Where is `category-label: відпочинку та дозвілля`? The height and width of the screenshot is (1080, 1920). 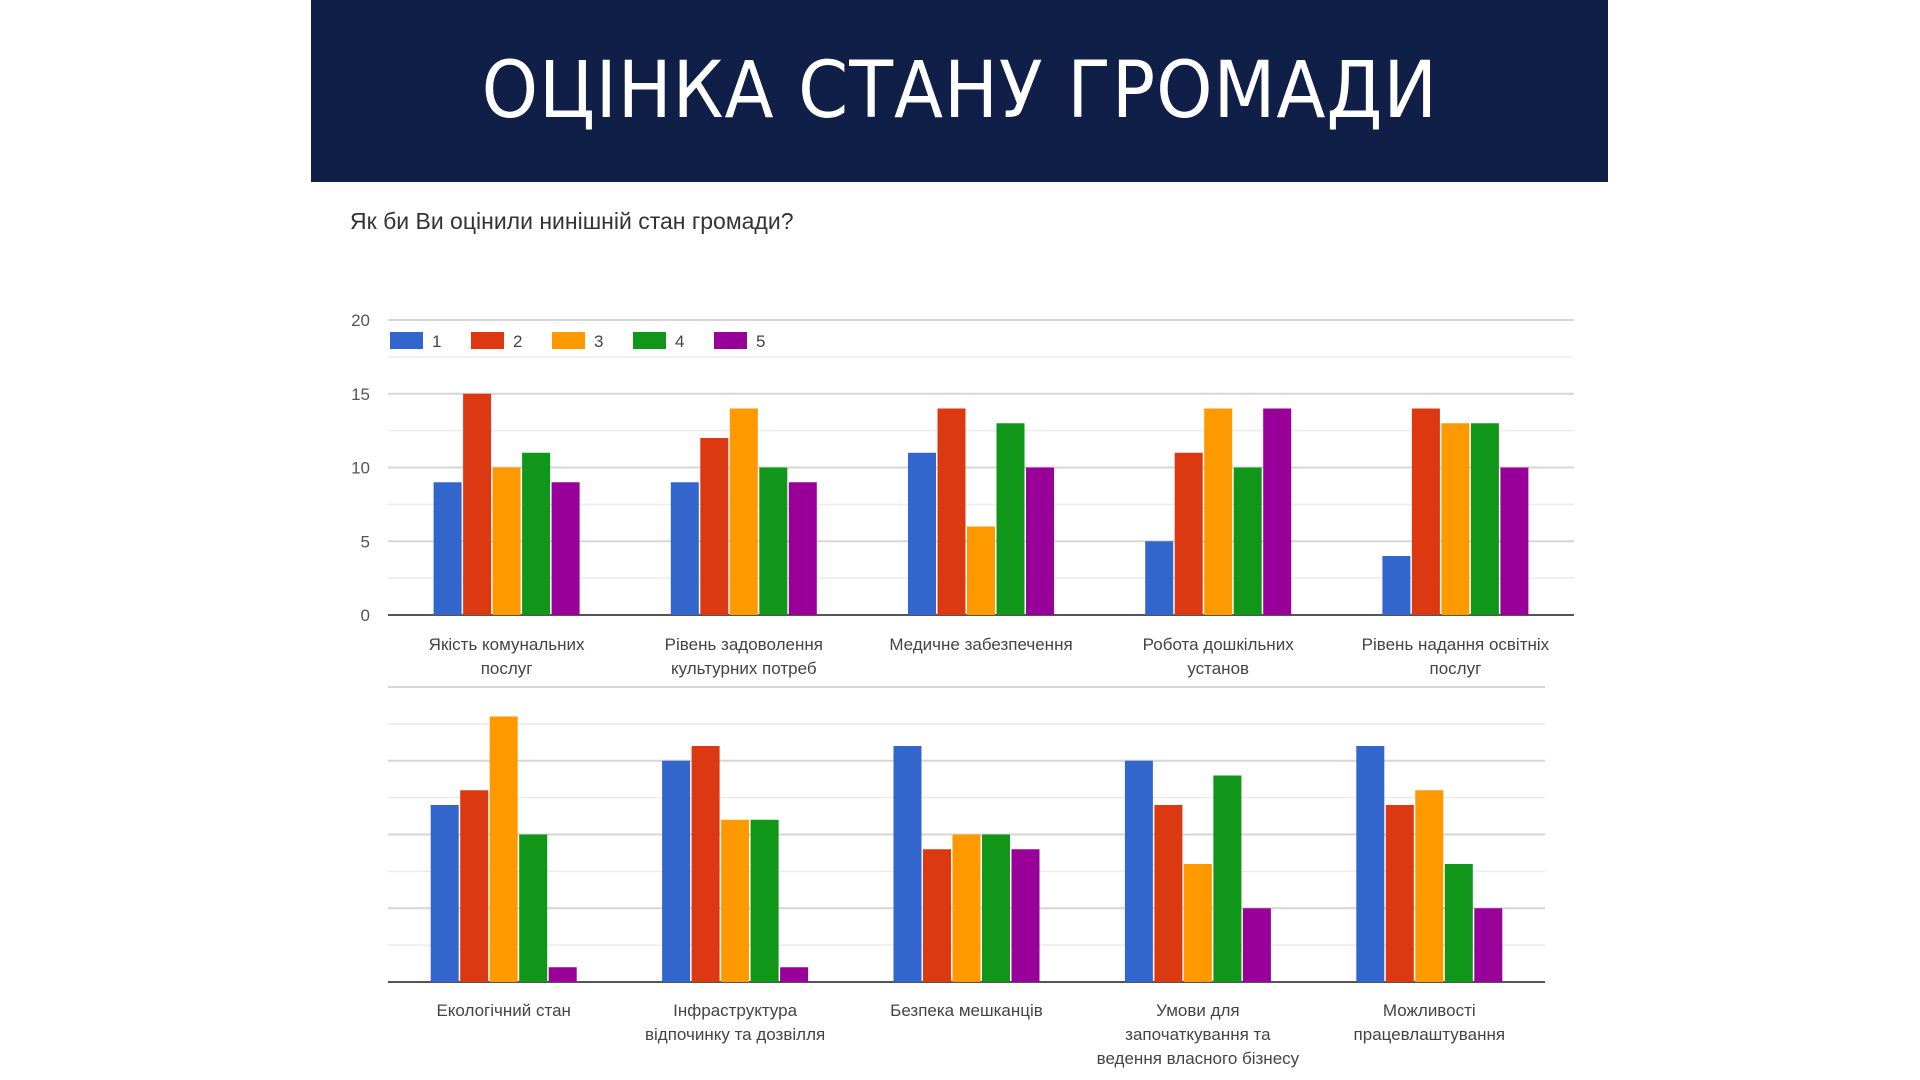 category-label: відпочинку та дозвілля is located at coordinates (735, 1034).